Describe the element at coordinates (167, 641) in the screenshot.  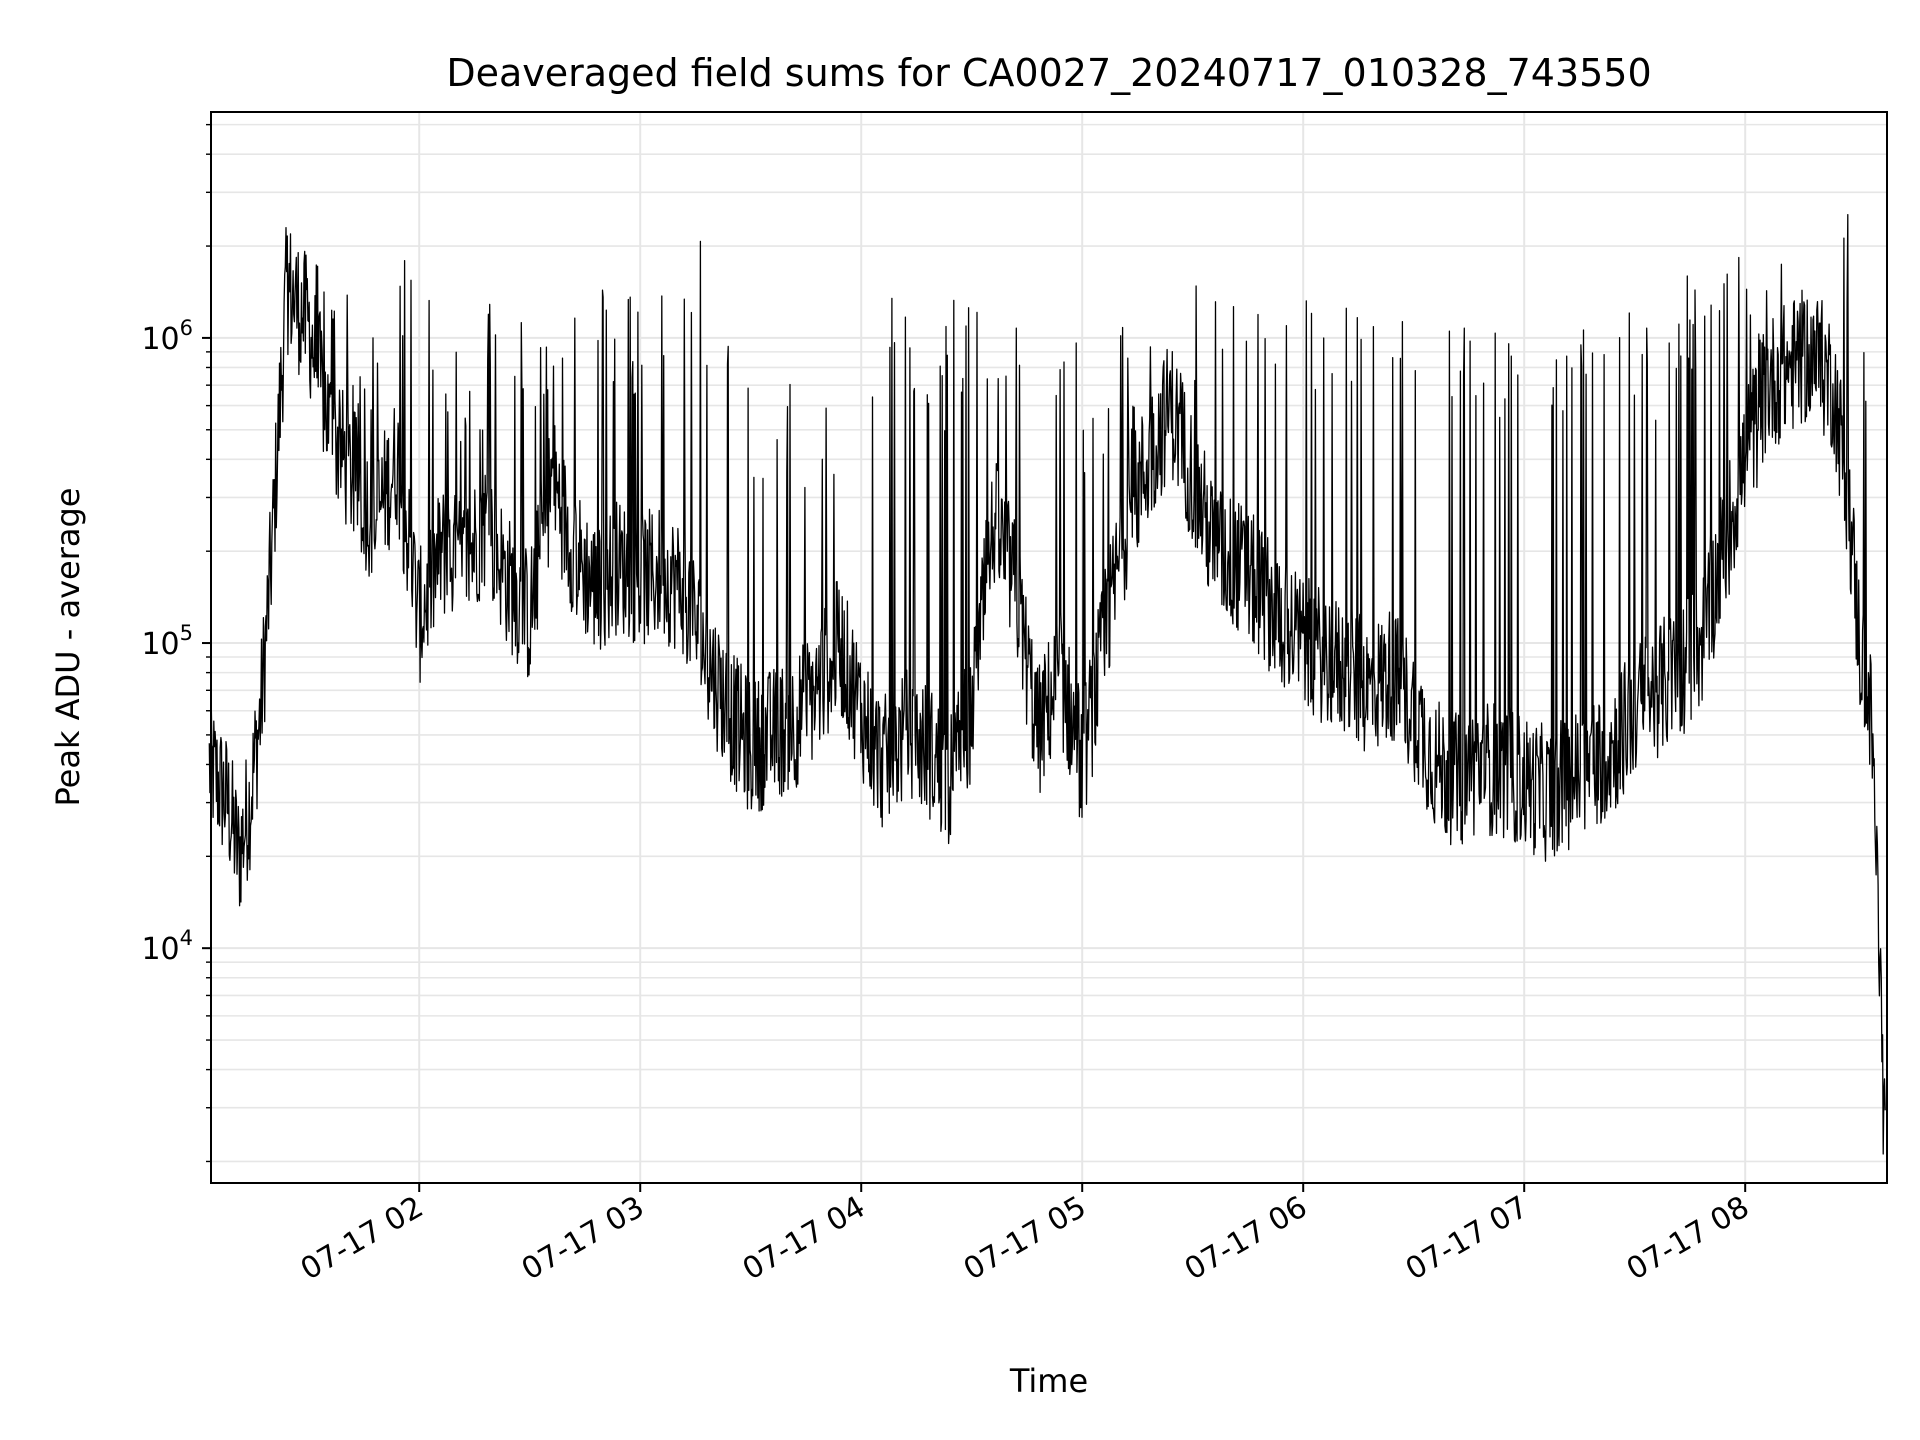
I see `y-tick-label: 10⁵` at that location.